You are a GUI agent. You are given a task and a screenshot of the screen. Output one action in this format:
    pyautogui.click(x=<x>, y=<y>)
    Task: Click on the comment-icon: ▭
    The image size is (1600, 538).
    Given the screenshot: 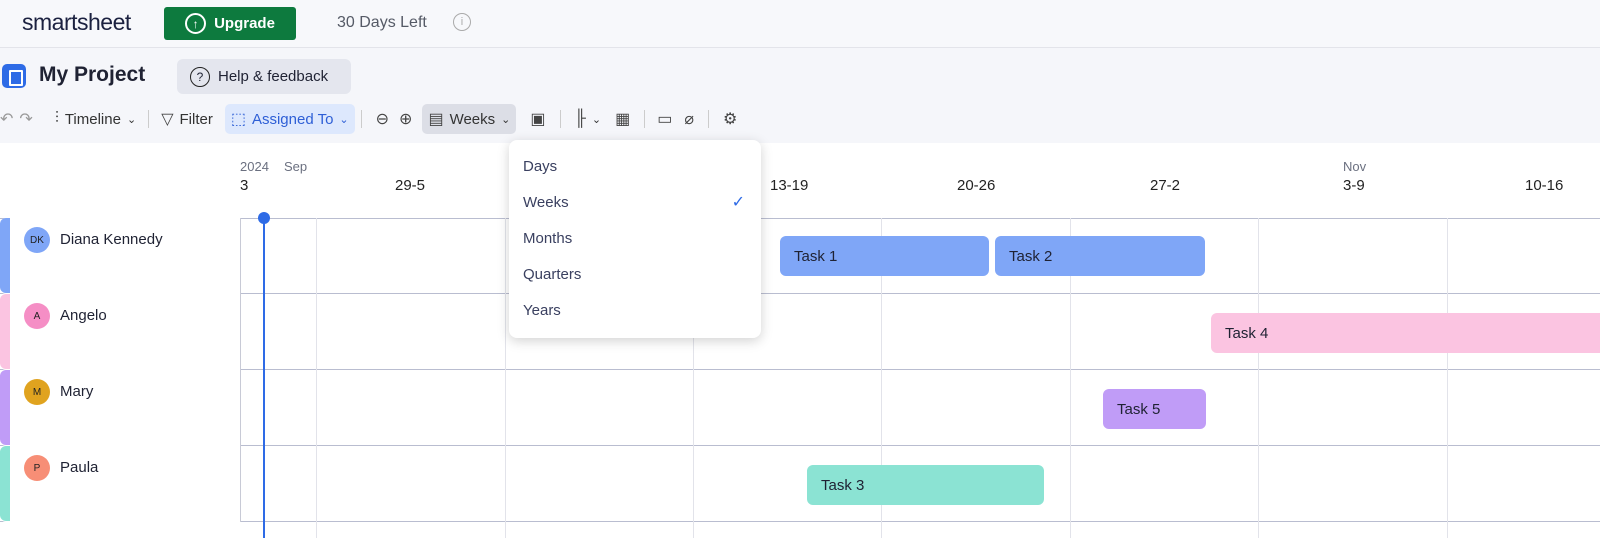 What is the action you would take?
    pyautogui.click(x=665, y=119)
    